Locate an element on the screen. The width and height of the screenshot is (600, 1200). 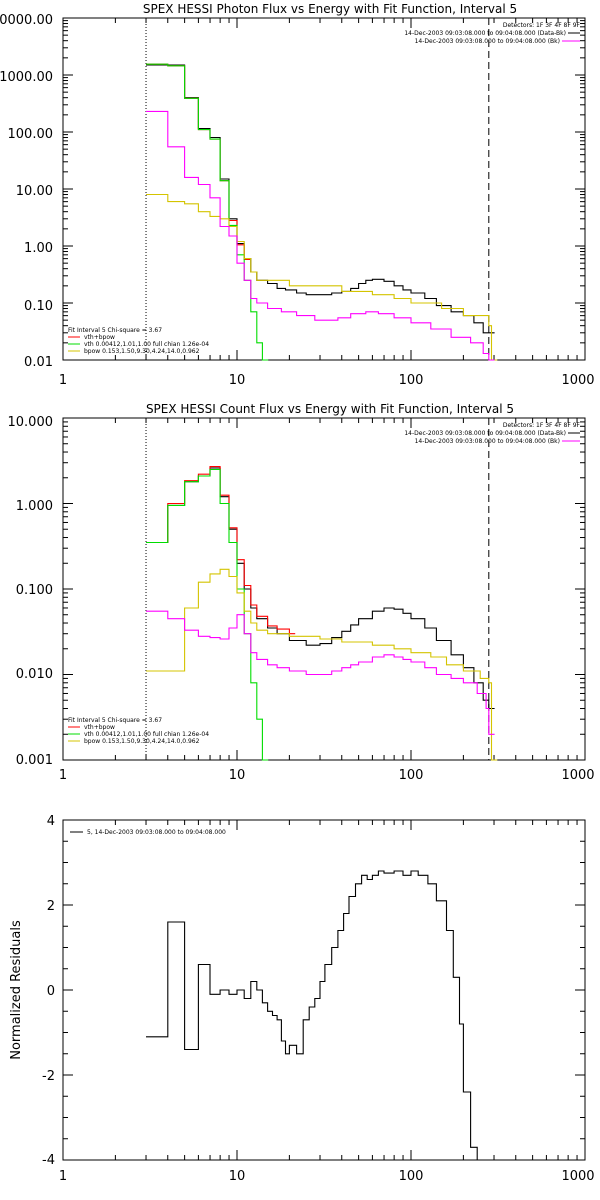
y-tick-label: 0.10 is located at coordinates (38, 306).